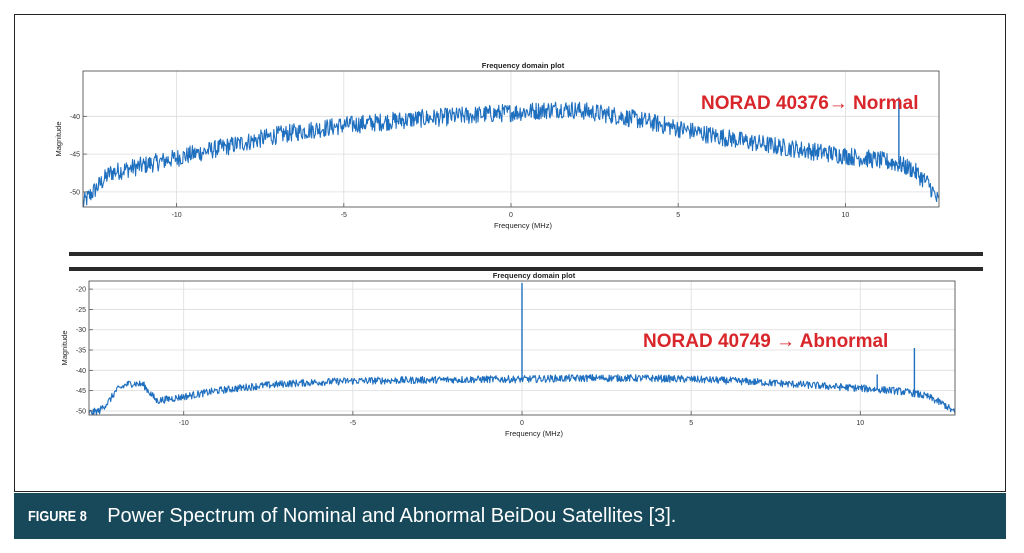 The image size is (1024, 553). I want to click on chart2-ytick-label: -25, so click(81, 310).